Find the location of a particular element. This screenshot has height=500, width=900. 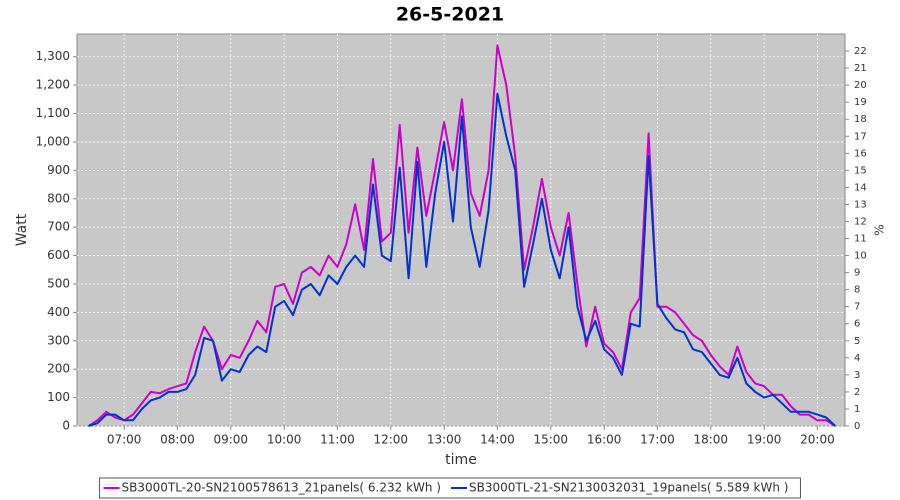

y-tick-label: 800 is located at coordinates (58, 198).